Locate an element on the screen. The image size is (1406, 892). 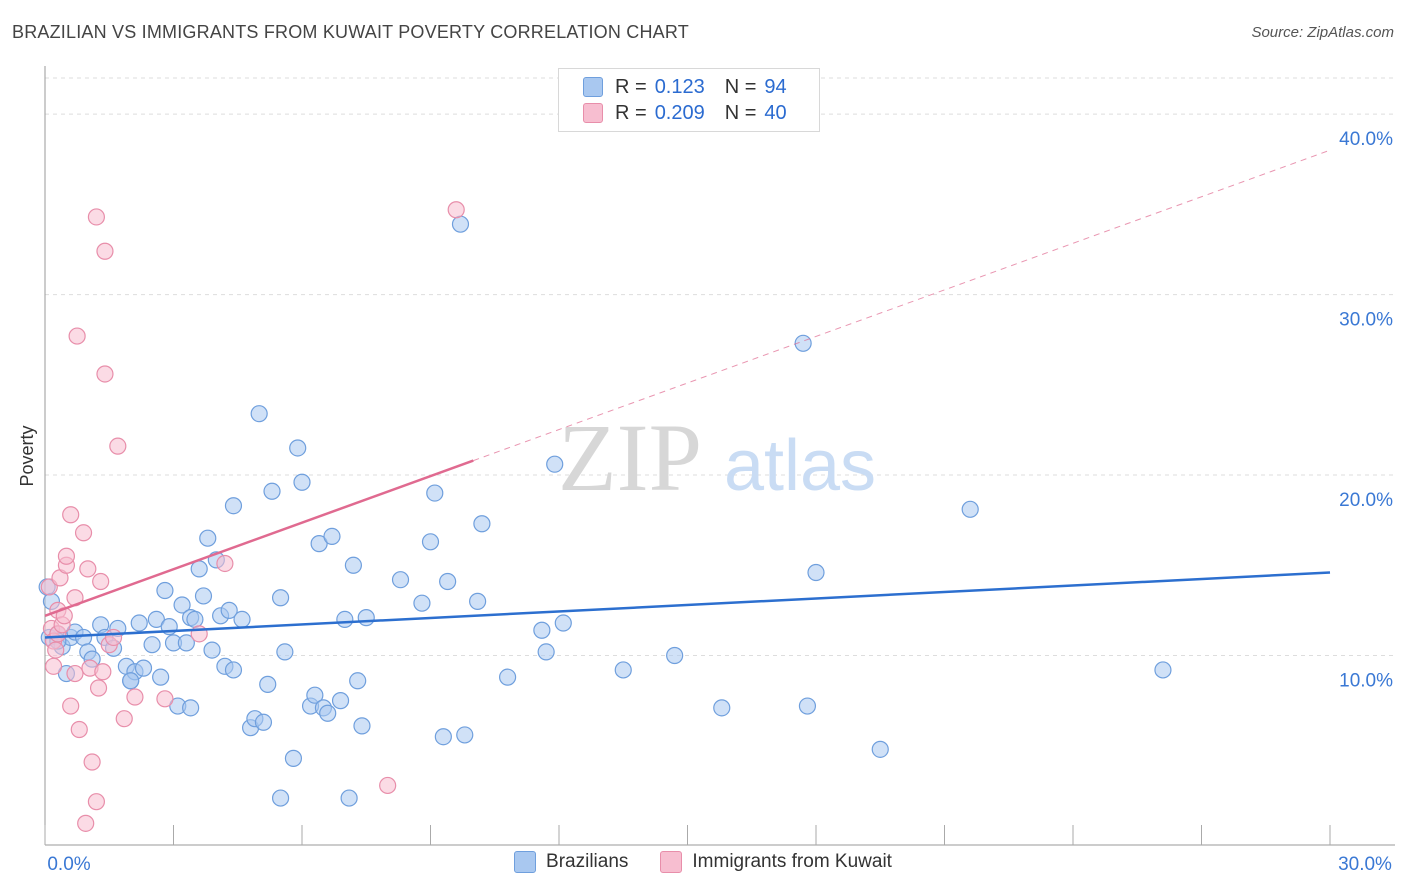
y-tick-label: 20.0% is located at coordinates (1366, 500).